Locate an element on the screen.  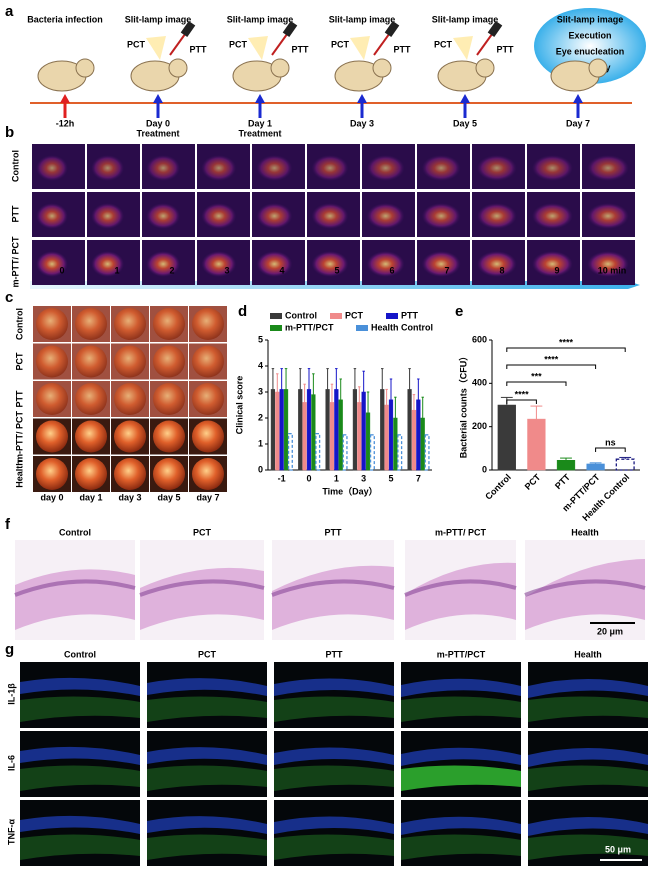
light-beam is located at coordinates (360, 48).